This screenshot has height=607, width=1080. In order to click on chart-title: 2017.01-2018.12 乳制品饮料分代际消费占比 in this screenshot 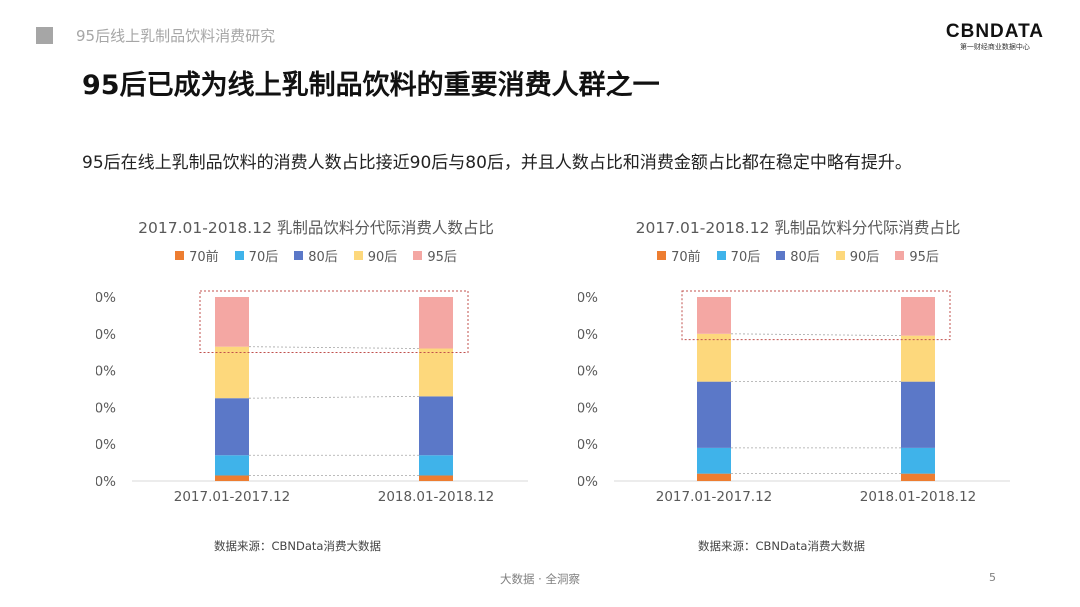, I will do `click(798, 228)`.